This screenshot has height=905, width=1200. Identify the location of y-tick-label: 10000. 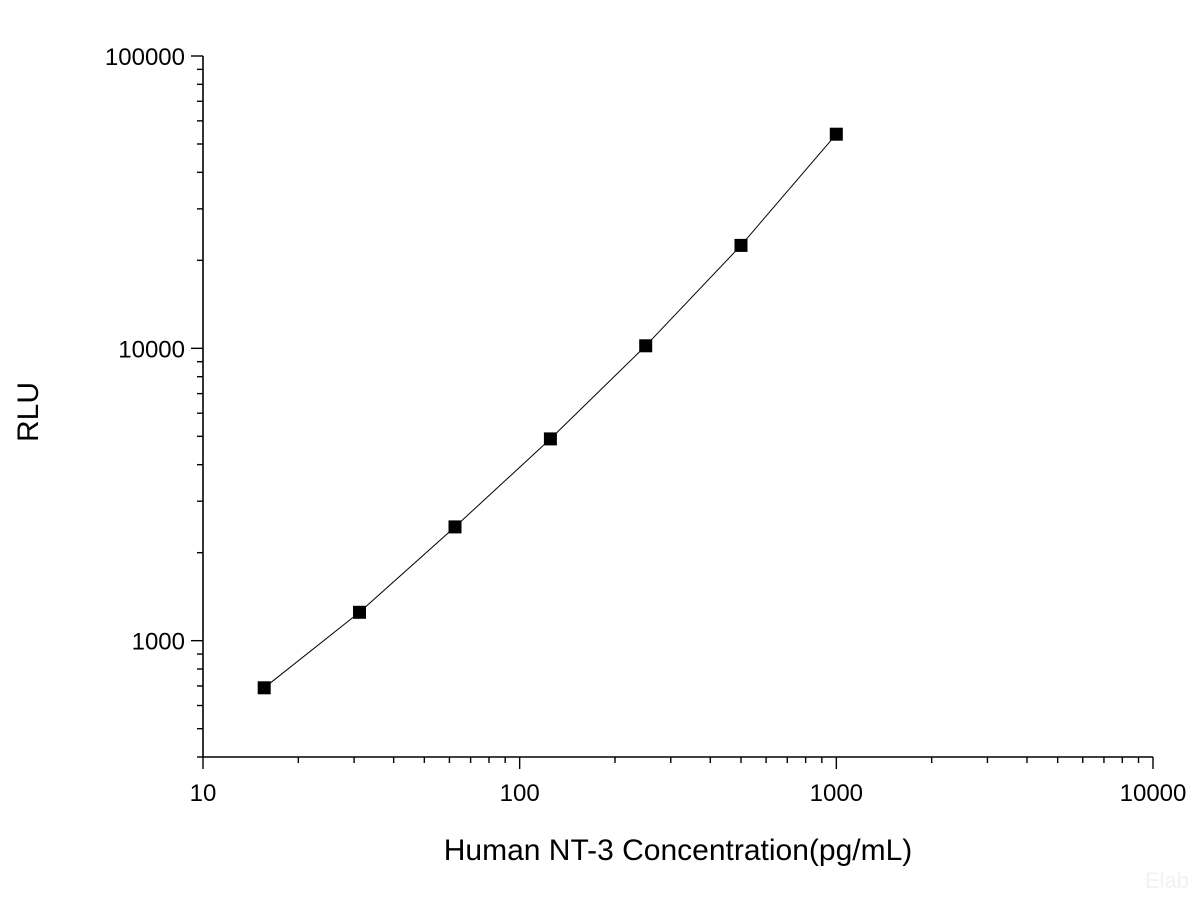
(151, 349).